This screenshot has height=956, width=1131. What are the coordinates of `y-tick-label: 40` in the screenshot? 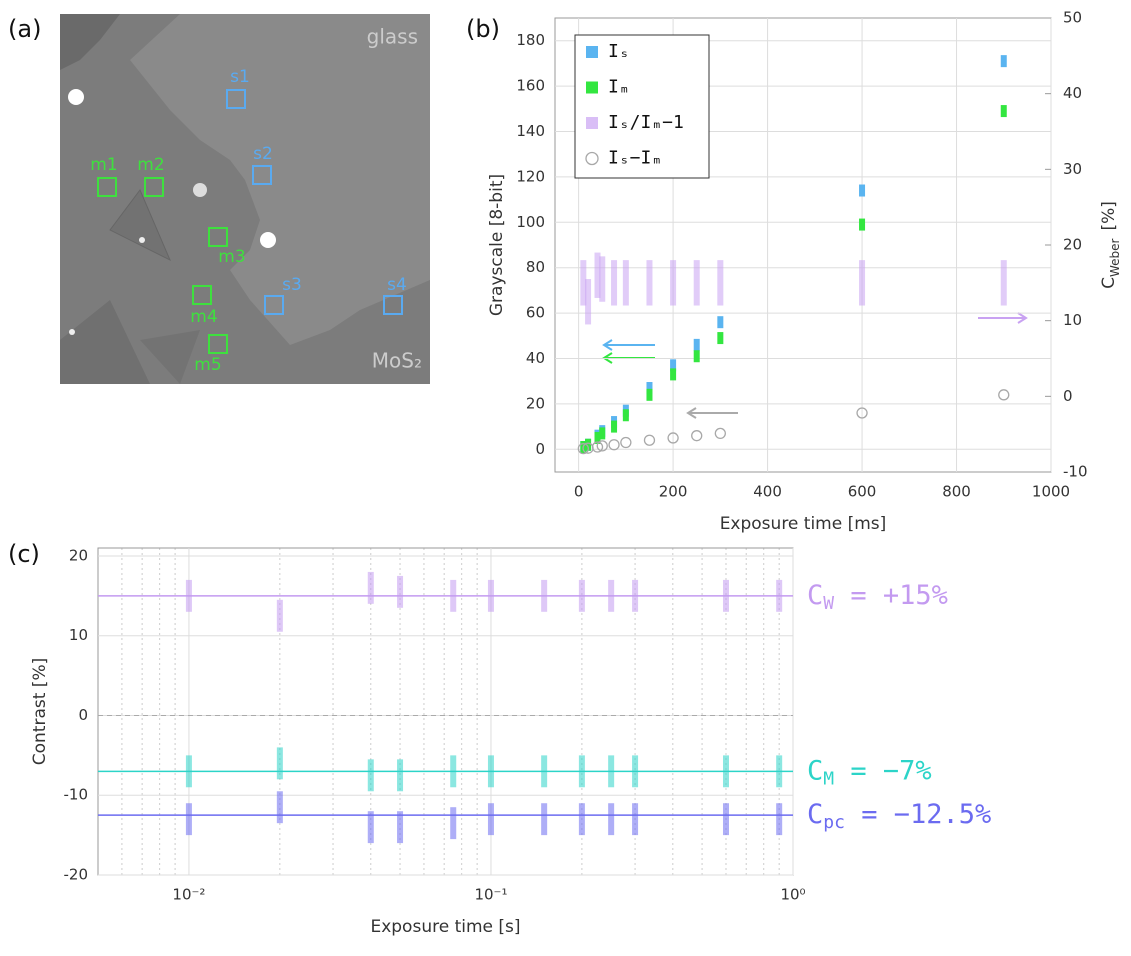 It's located at (535, 358).